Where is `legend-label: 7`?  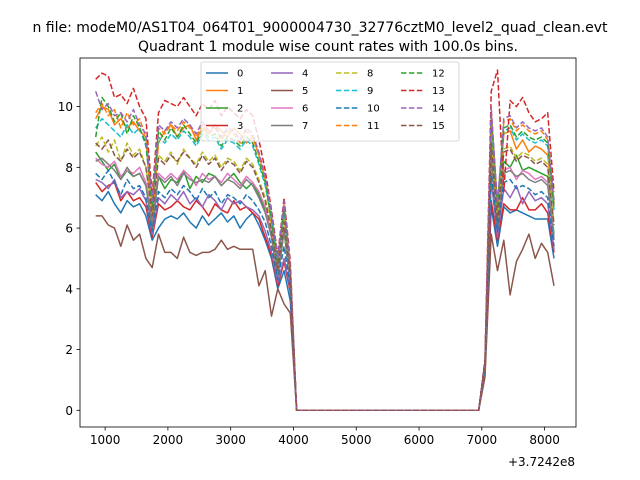
legend-label: 7 is located at coordinates (305, 126).